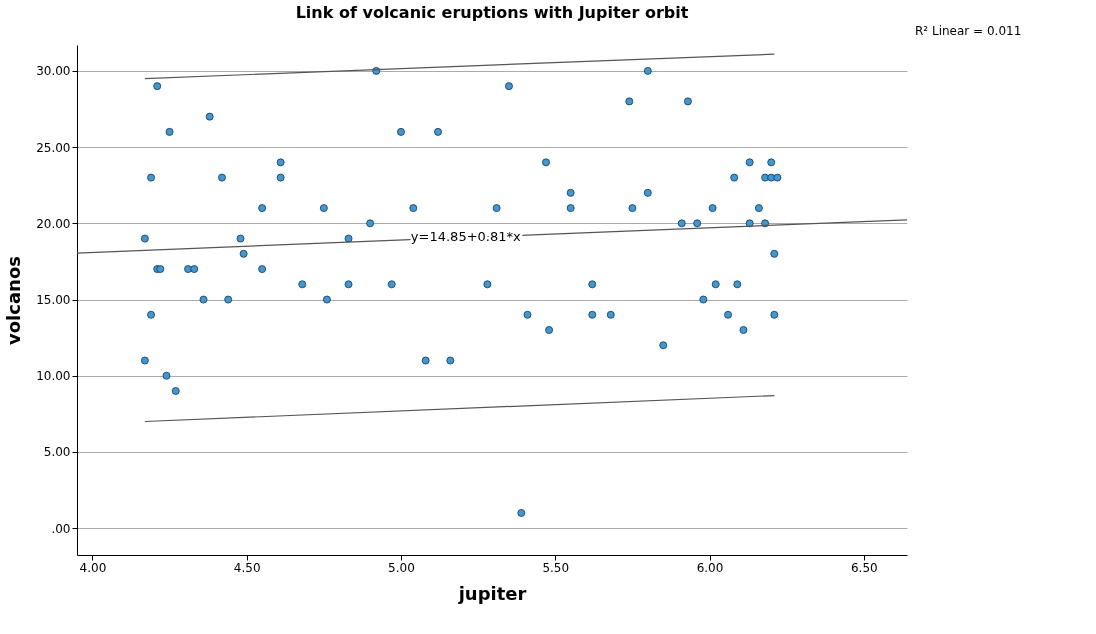 This screenshot has width=1096, height=634. I want to click on x-tick-label: 4.00, so click(93, 567).